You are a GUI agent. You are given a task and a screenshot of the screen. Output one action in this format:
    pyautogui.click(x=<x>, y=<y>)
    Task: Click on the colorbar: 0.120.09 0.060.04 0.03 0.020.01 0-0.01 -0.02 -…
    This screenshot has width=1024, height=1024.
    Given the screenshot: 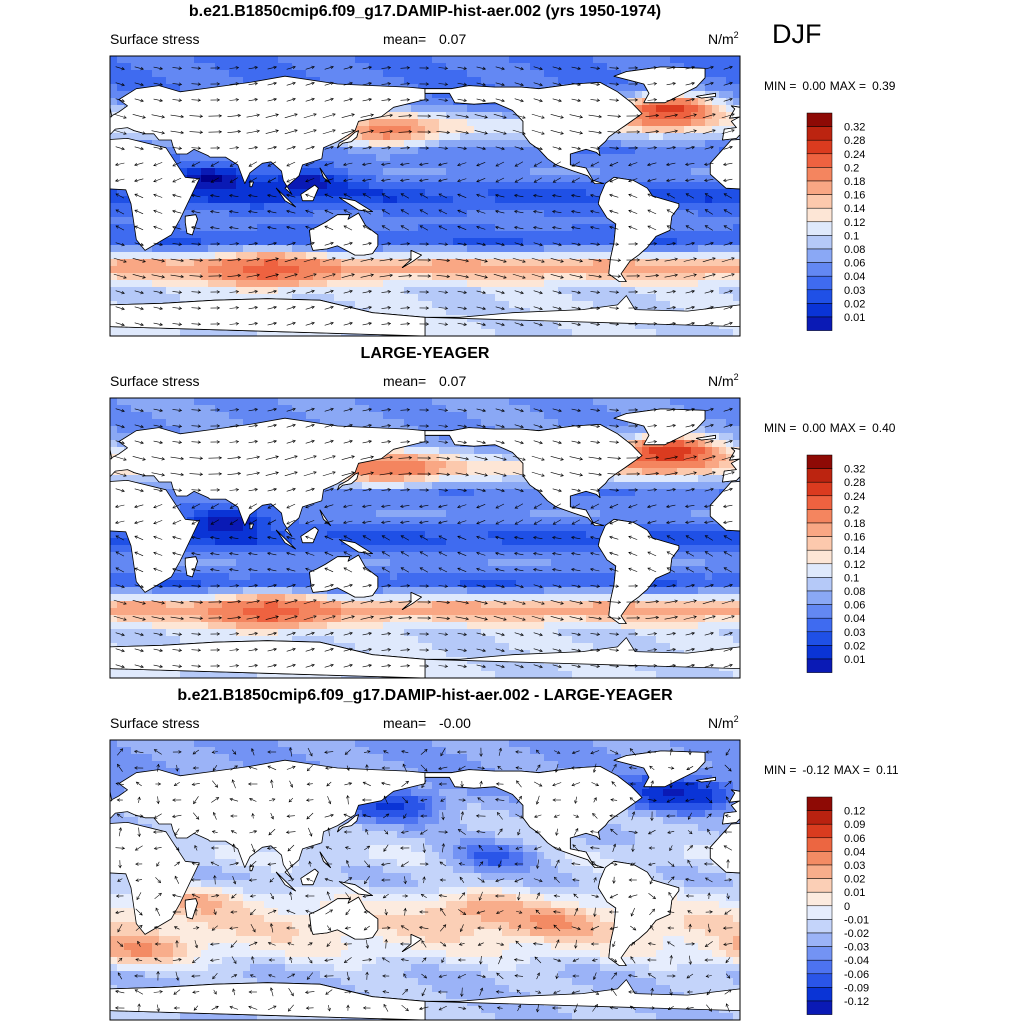 What is the action you would take?
    pyautogui.click(x=837, y=905)
    